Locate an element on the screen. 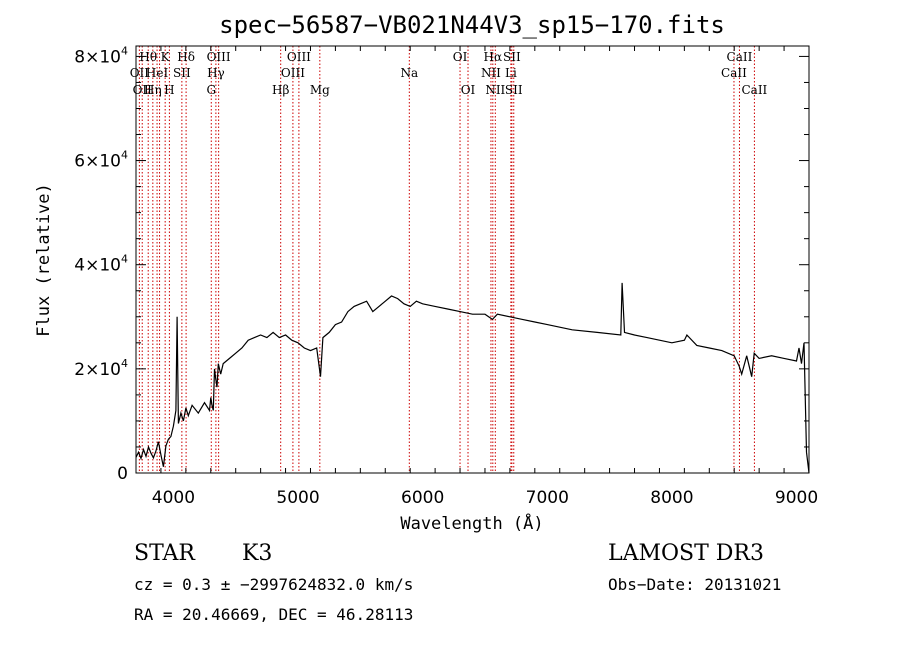 The height and width of the screenshot is (649, 900). line-label: H is located at coordinates (169, 90).